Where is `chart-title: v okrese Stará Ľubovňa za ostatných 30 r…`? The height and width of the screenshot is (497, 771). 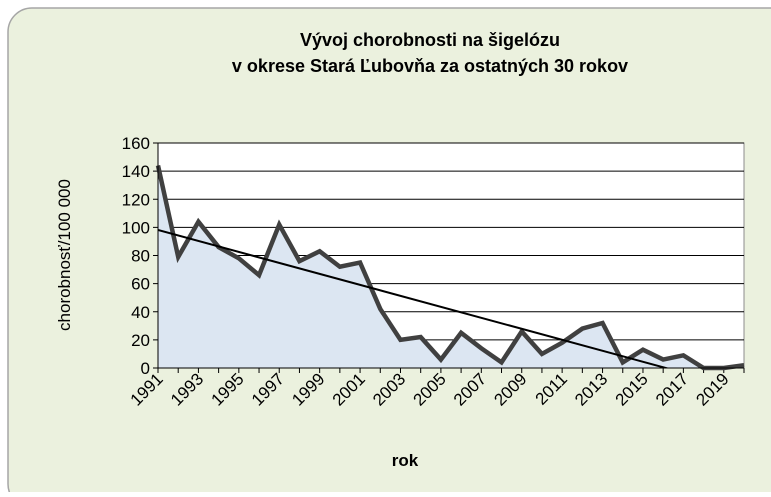
chart-title: v okrese Stará Ľubovňa za ostatných 30 r… is located at coordinates (430, 66).